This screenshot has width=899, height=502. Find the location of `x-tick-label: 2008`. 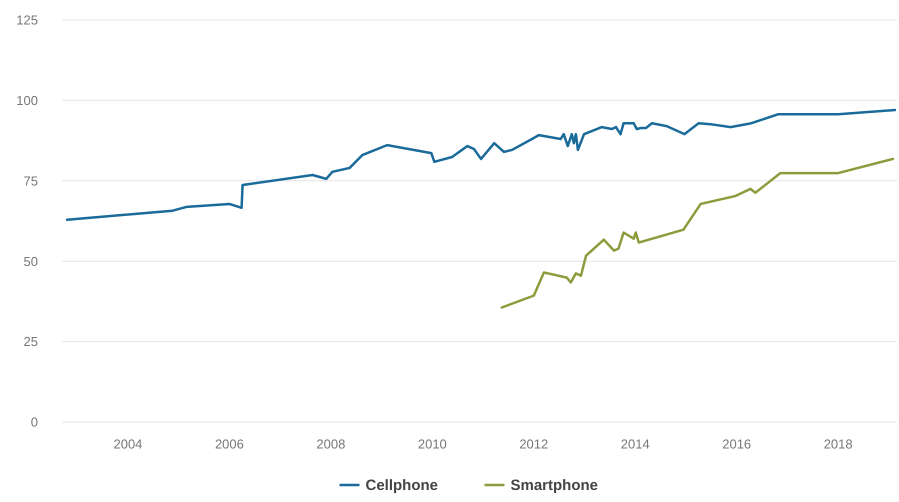

x-tick-label: 2008 is located at coordinates (331, 444).